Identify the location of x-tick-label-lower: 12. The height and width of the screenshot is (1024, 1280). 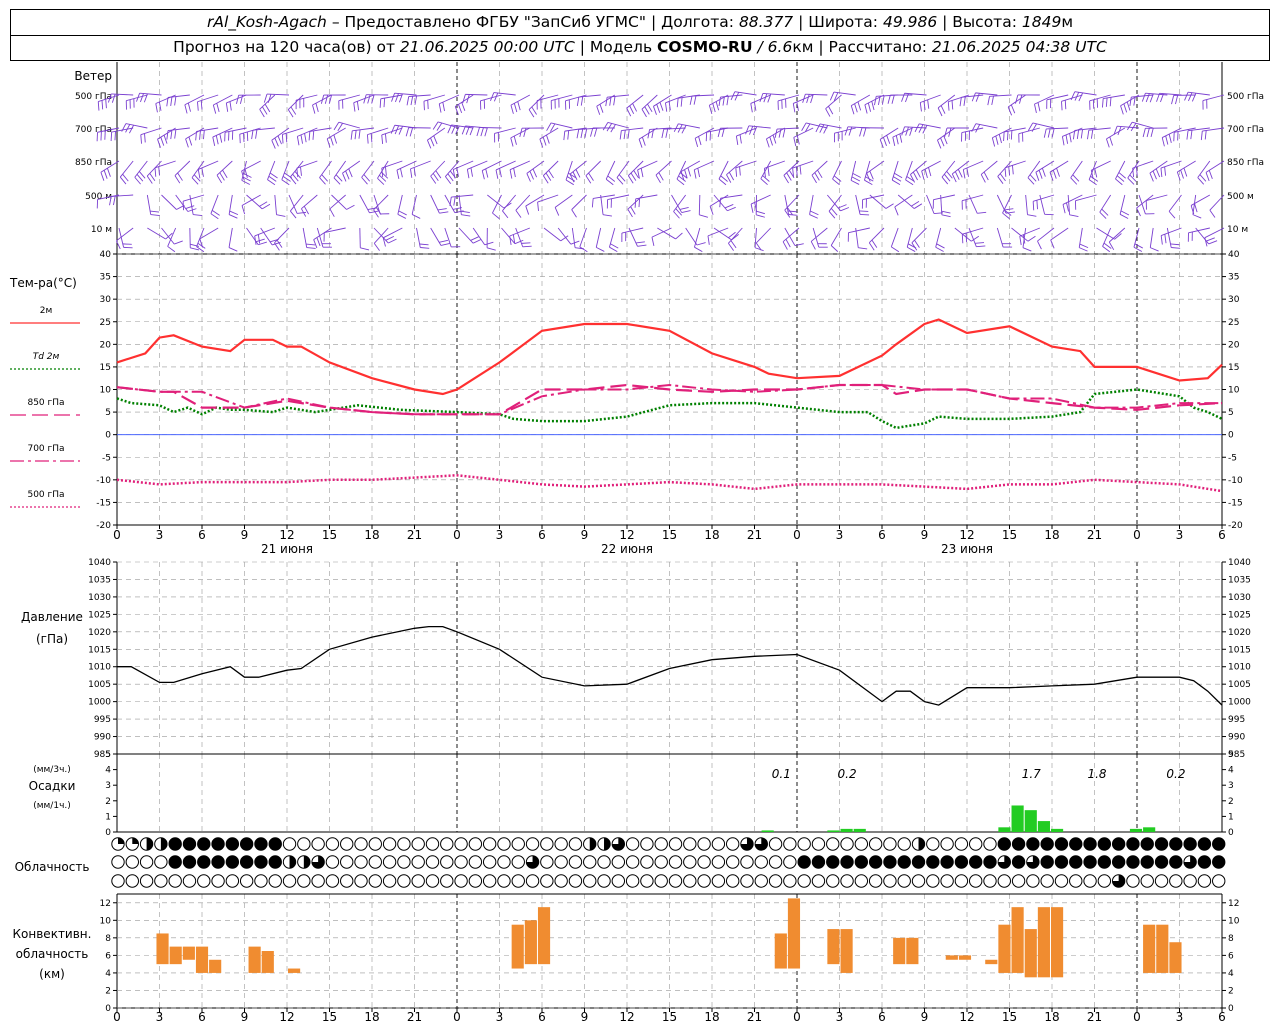
(286, 1017).